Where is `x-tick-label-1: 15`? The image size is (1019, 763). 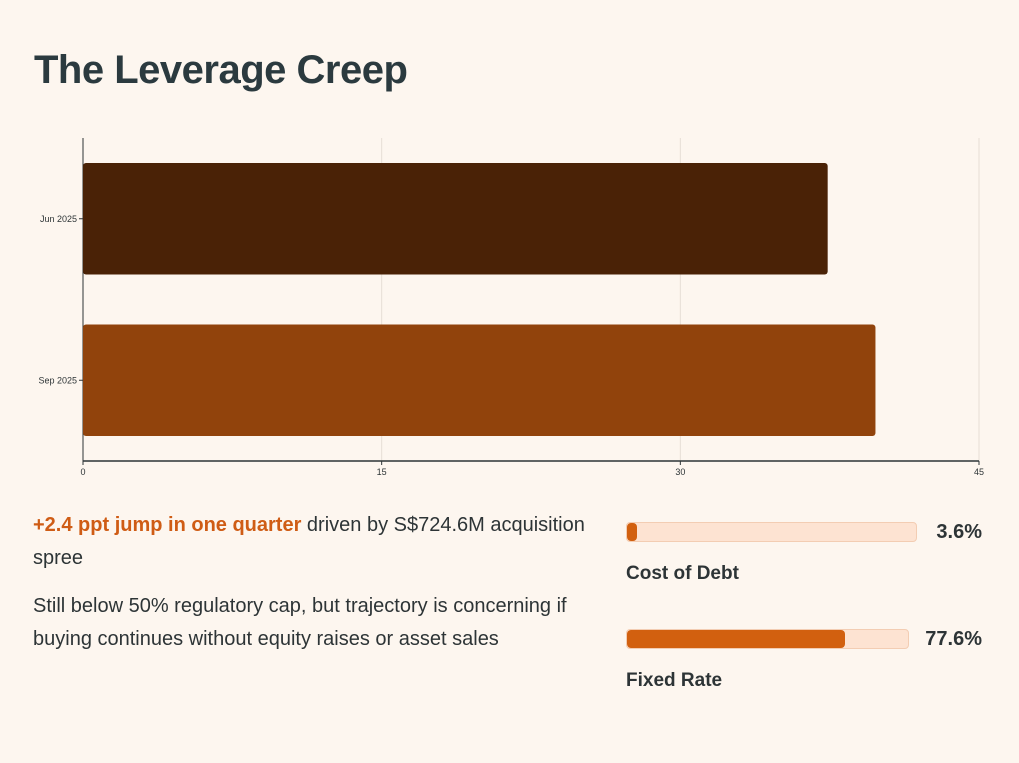
x-tick-label-1: 15 is located at coordinates (382, 472).